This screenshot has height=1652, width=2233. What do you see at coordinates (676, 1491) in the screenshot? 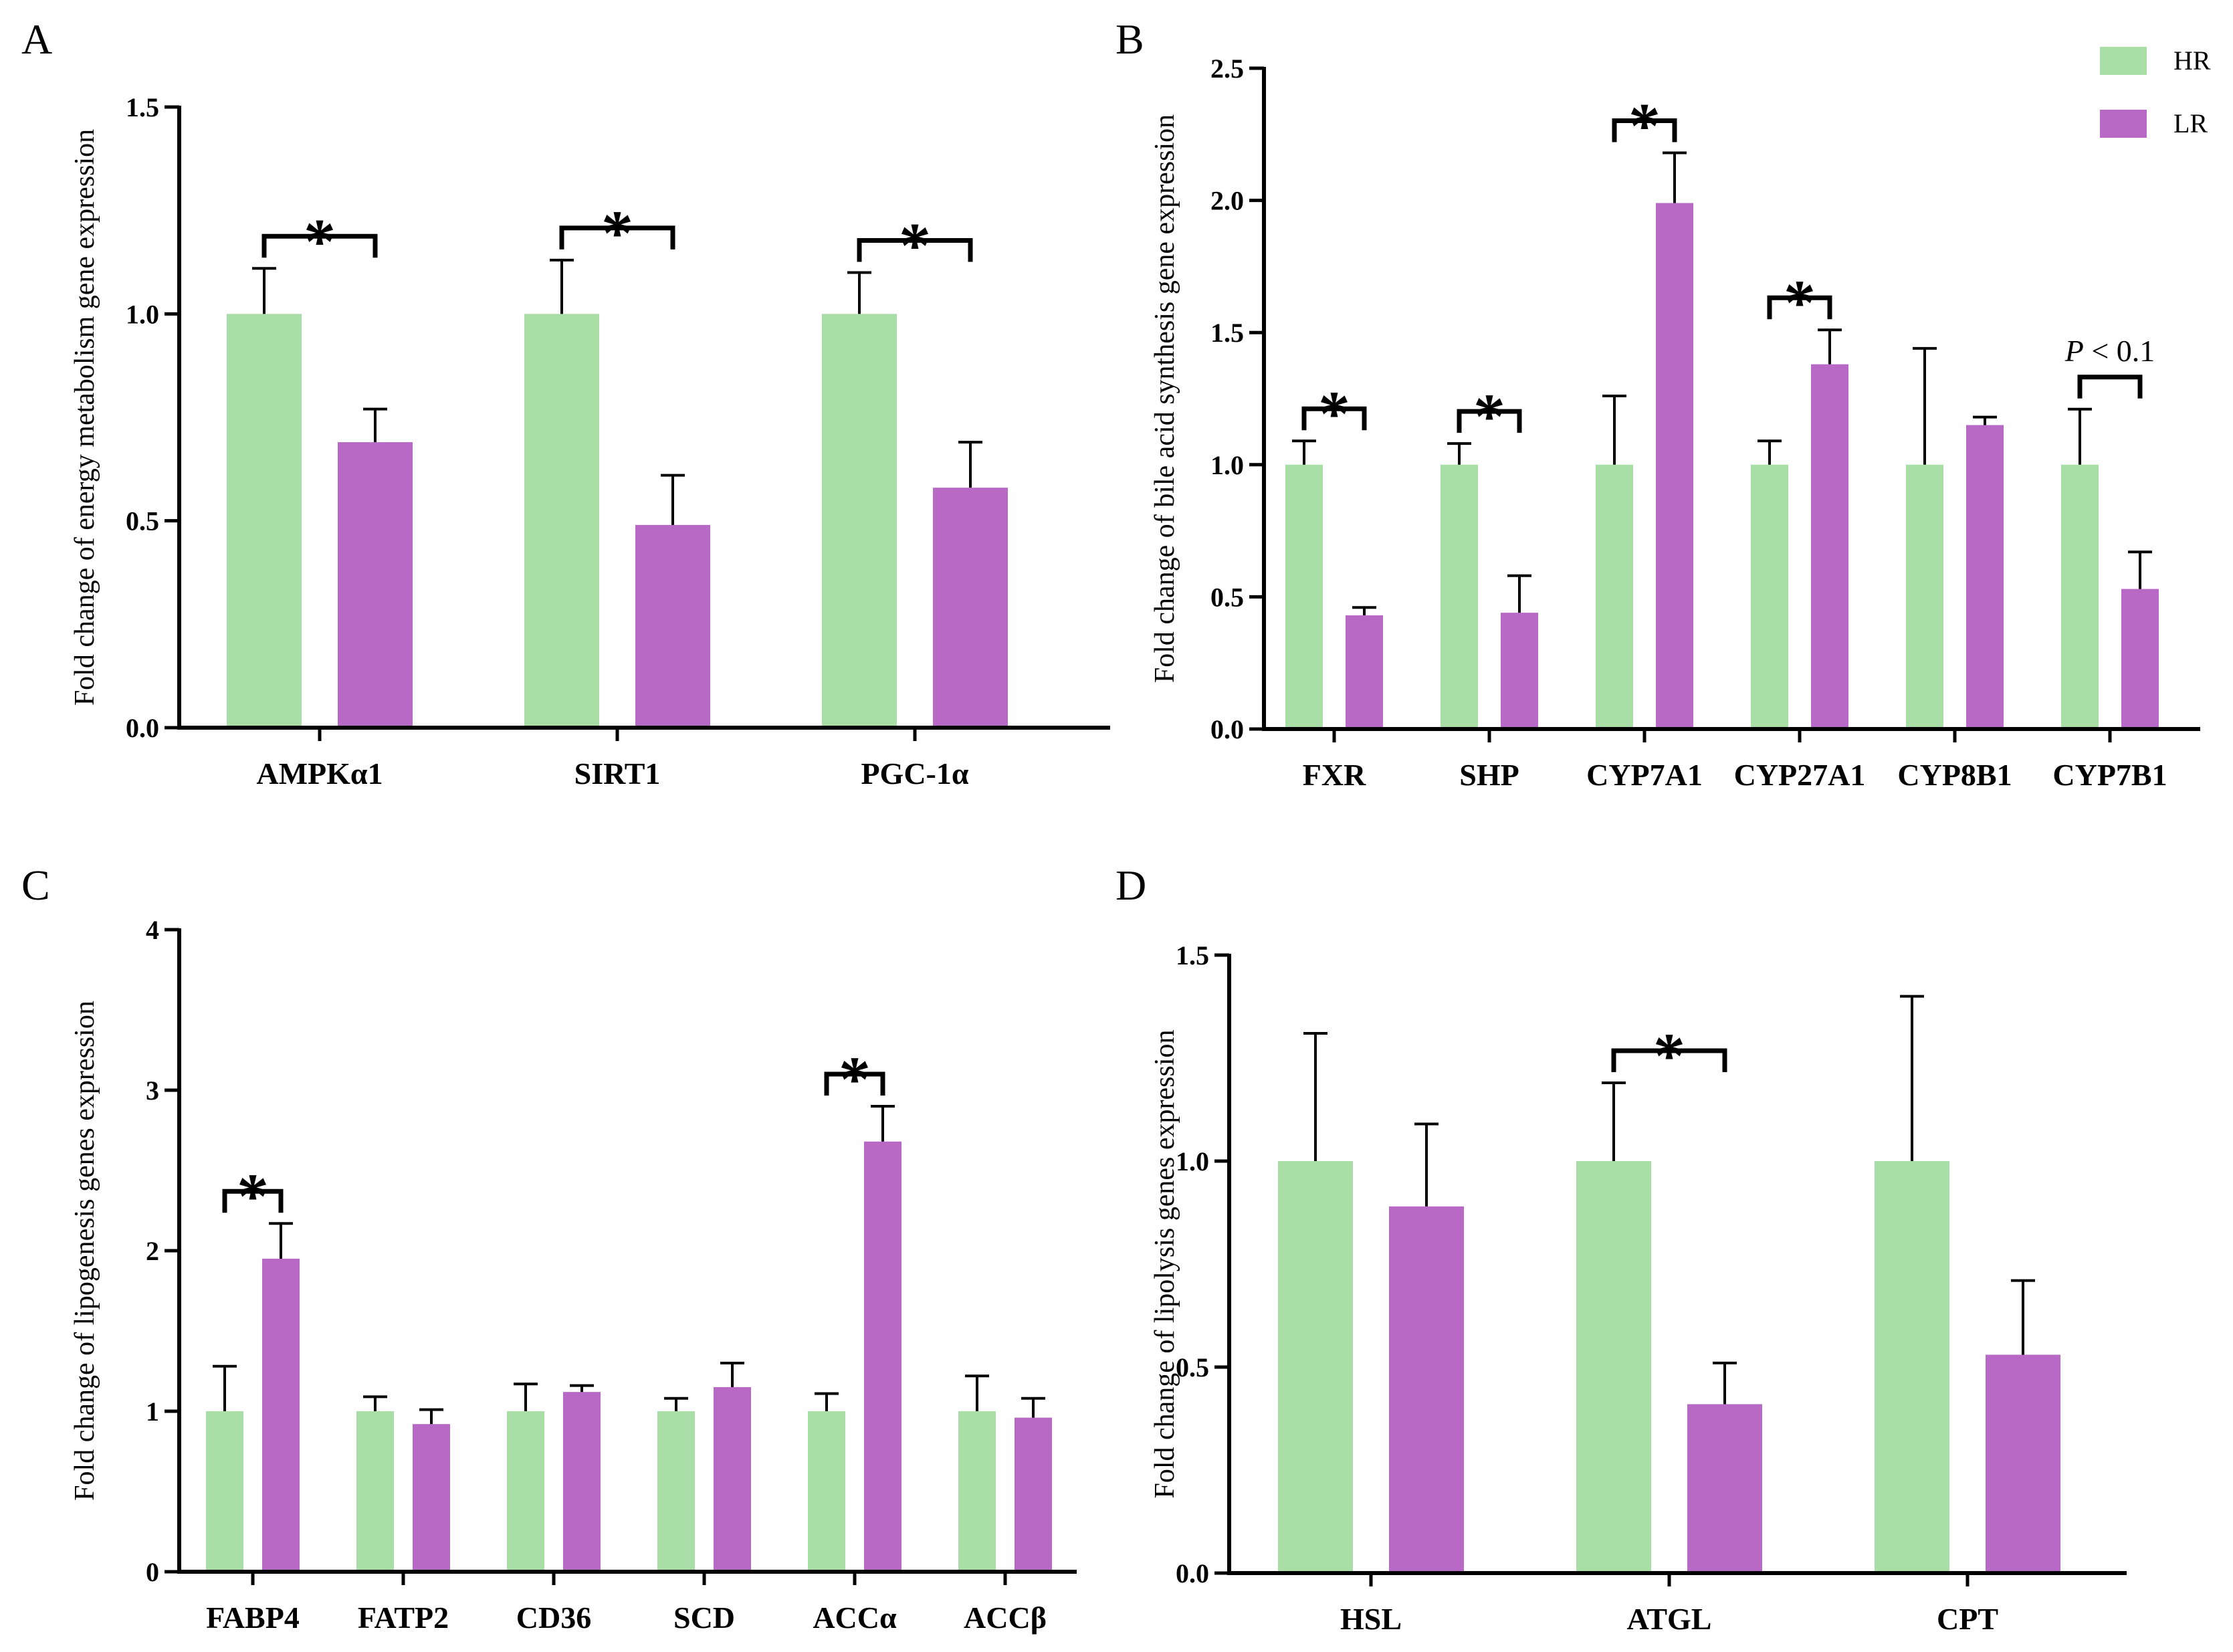
I see `bar-hr-scd` at bounding box center [676, 1491].